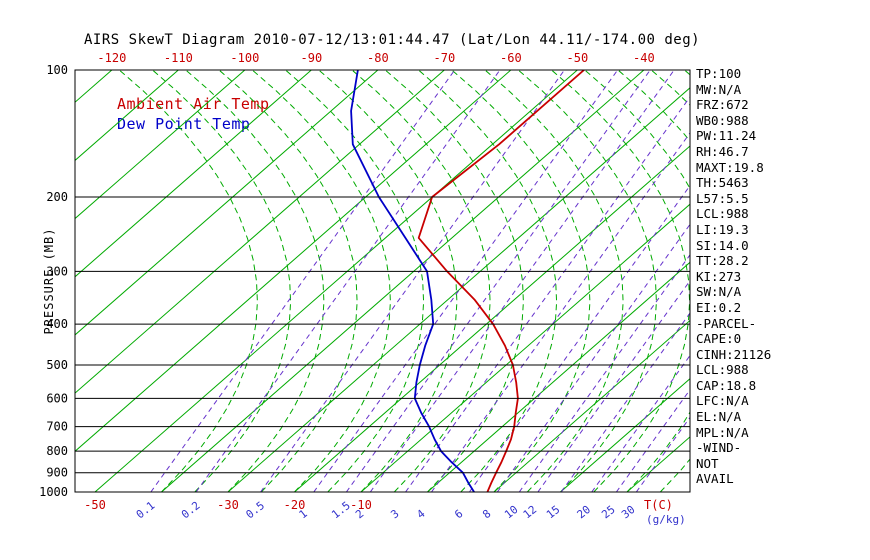 This screenshot has height=560, width=870. I want to click on top-temp-tick-label: -70, so click(445, 58).